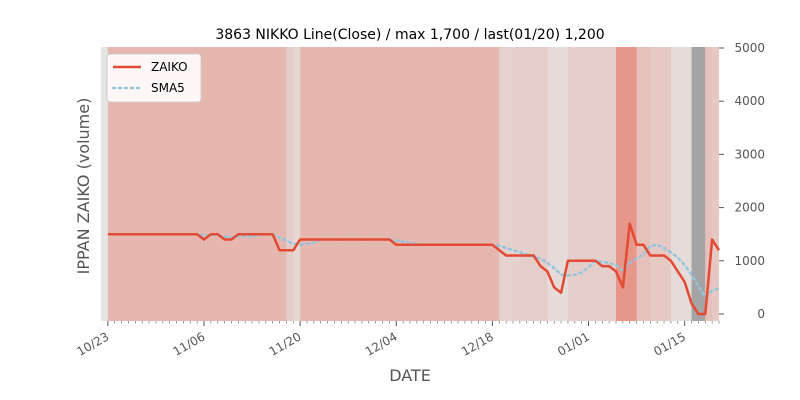  I want to click on y-tick-label: 1000, so click(749, 261).